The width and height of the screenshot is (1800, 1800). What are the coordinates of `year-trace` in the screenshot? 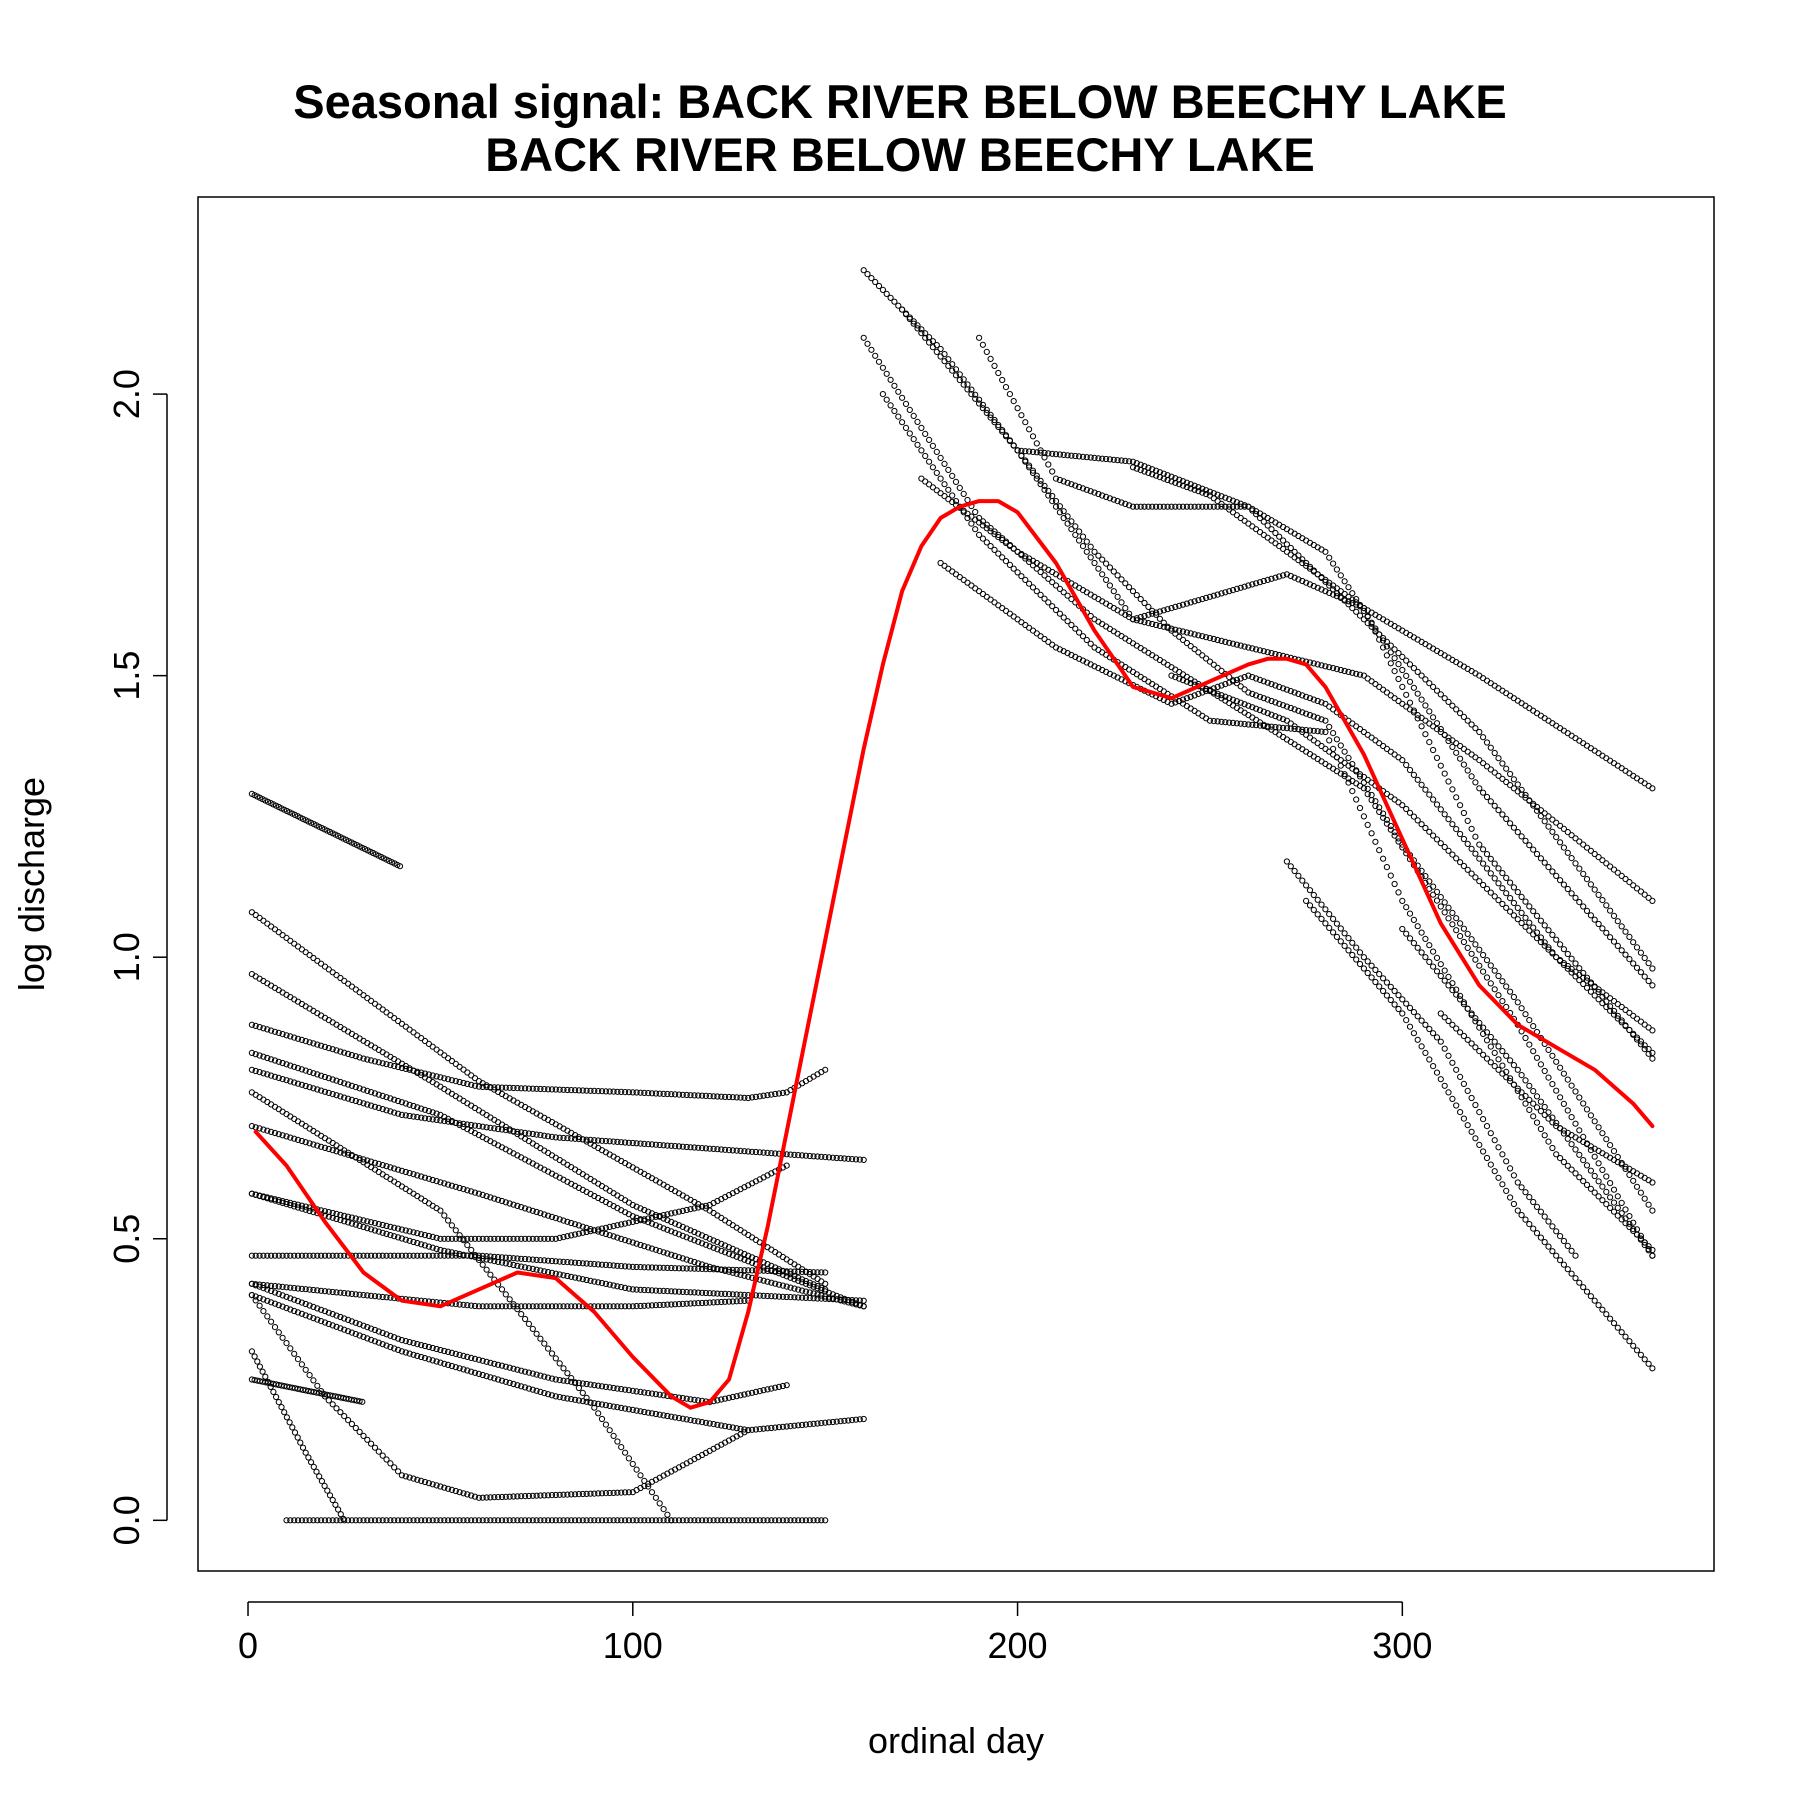 It's located at (557, 1247).